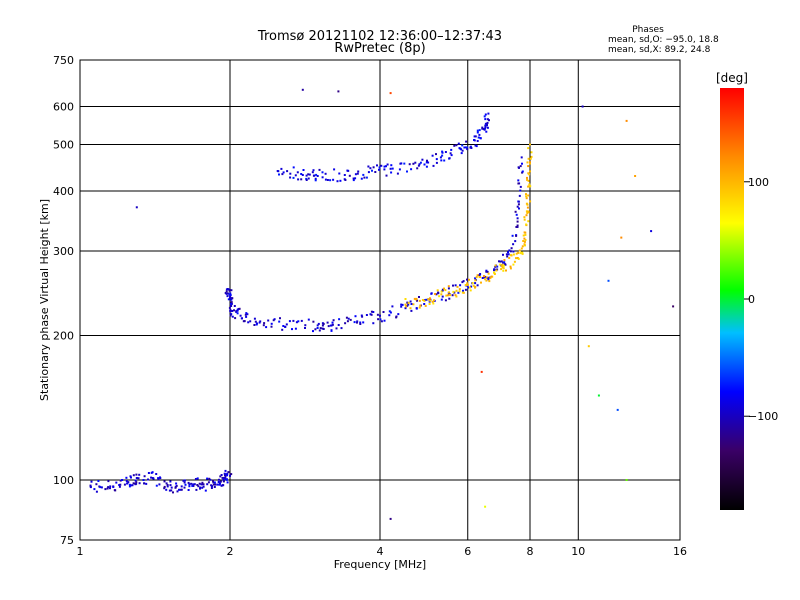  I want to click on y-tick-label: 750, so click(63, 60).